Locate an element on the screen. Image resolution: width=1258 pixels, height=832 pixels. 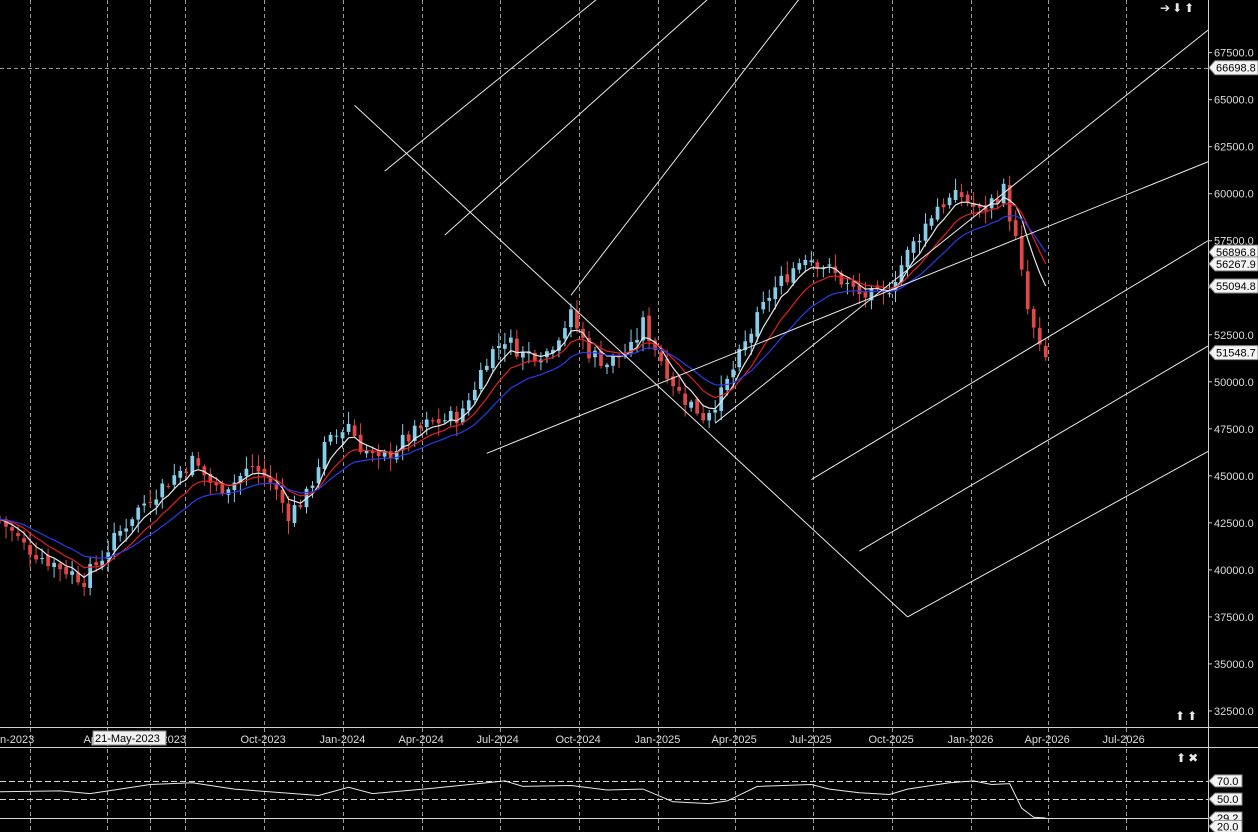
rsi-panel: 70.050.029.220.0 is located at coordinates (621, 803).